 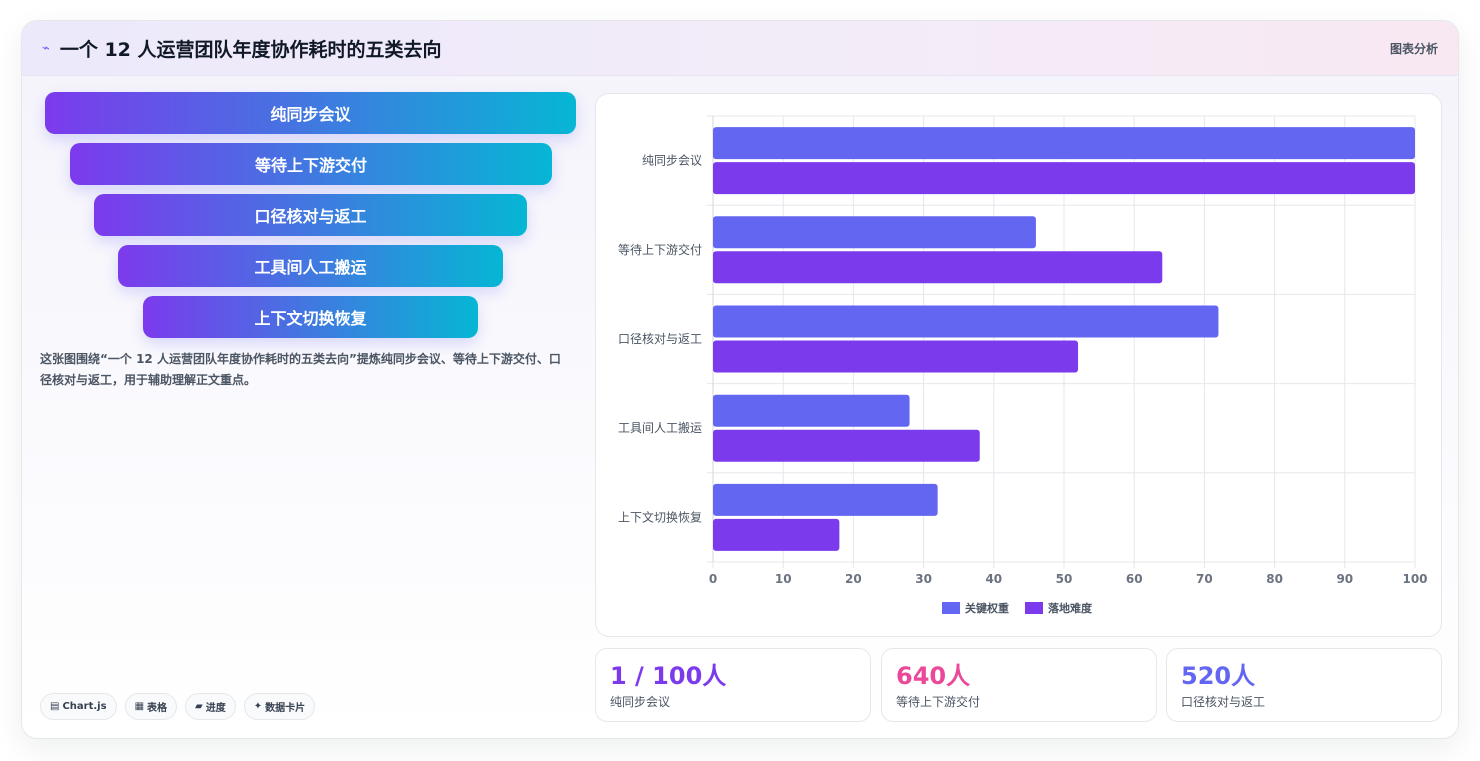 I want to click on card-header: ⌁ 一个 12 人运营团队年度协作耗时的五类去向 图表分析, so click(x=740, y=48).